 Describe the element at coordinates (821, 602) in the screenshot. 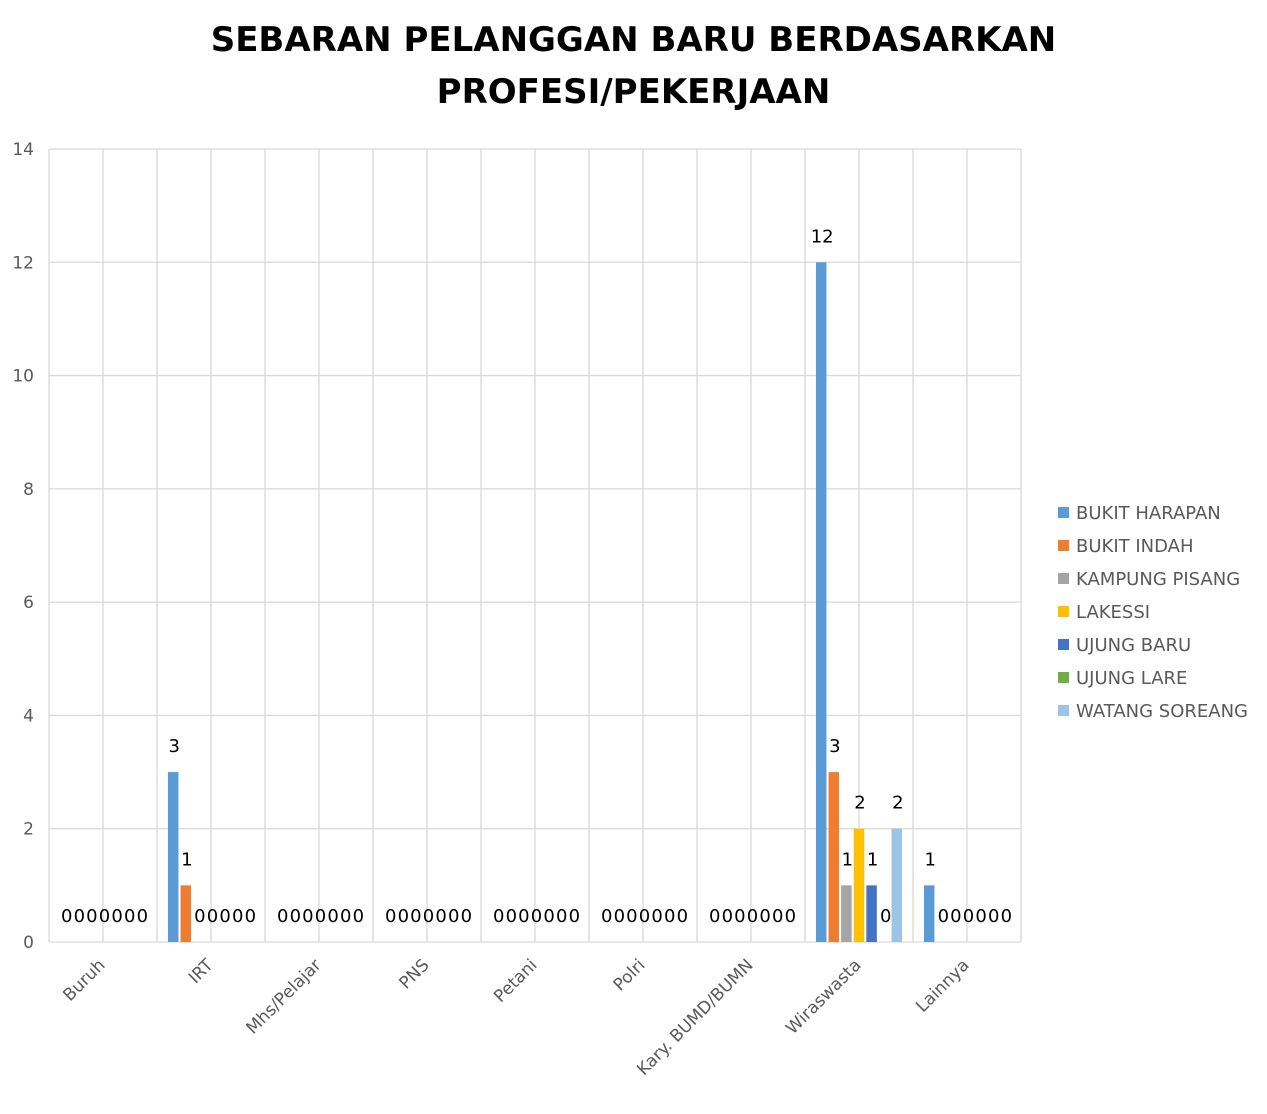

I see `bar-wiraswasta-bukit-harapan` at that location.